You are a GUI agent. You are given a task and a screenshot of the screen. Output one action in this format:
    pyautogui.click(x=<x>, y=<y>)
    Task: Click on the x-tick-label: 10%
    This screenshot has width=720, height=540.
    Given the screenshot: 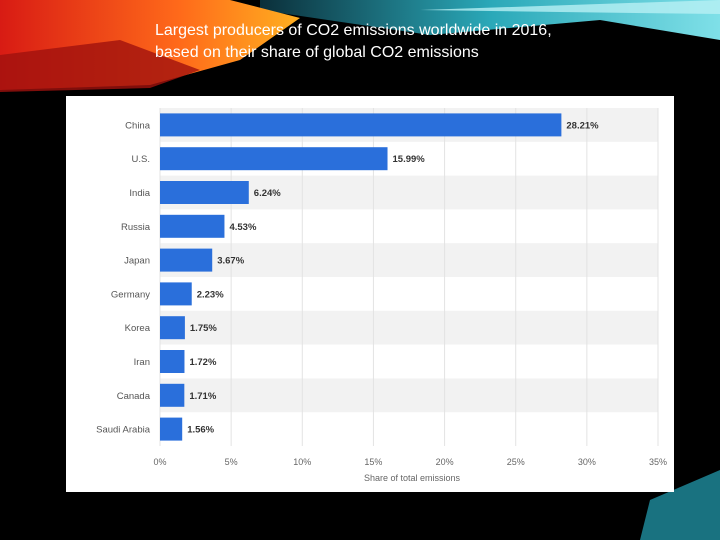 What is the action you would take?
    pyautogui.click(x=302, y=462)
    